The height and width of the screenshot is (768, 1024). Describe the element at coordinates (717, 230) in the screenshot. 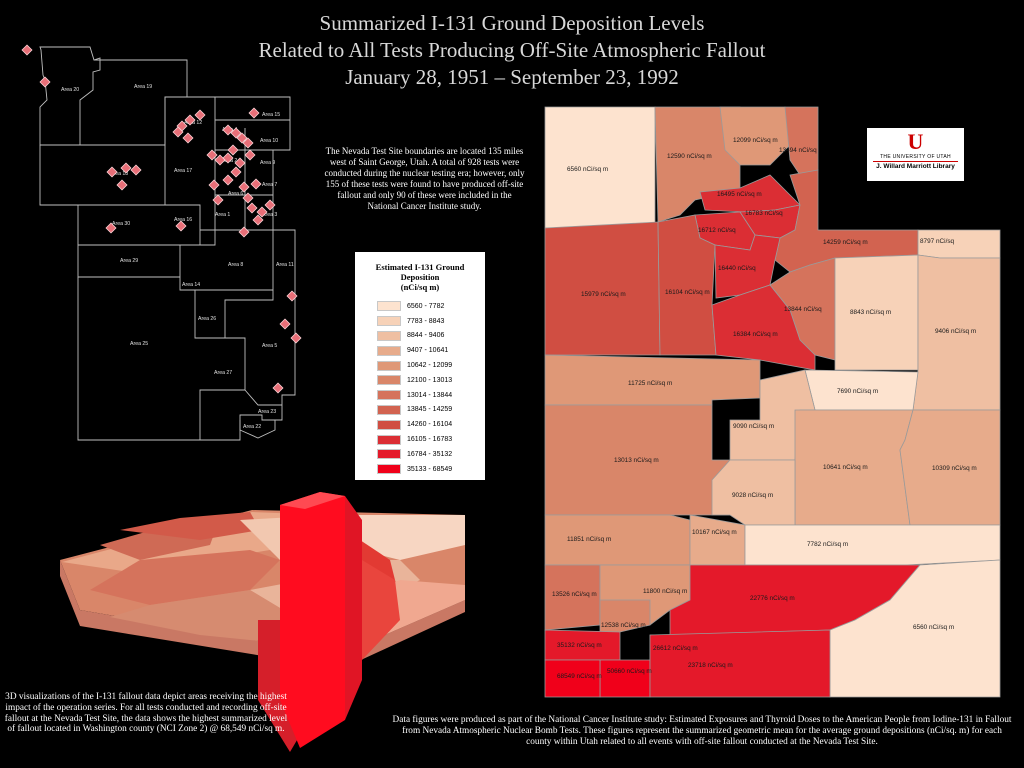

I see `county-deposition-label: 16712 nCi/sq` at that location.